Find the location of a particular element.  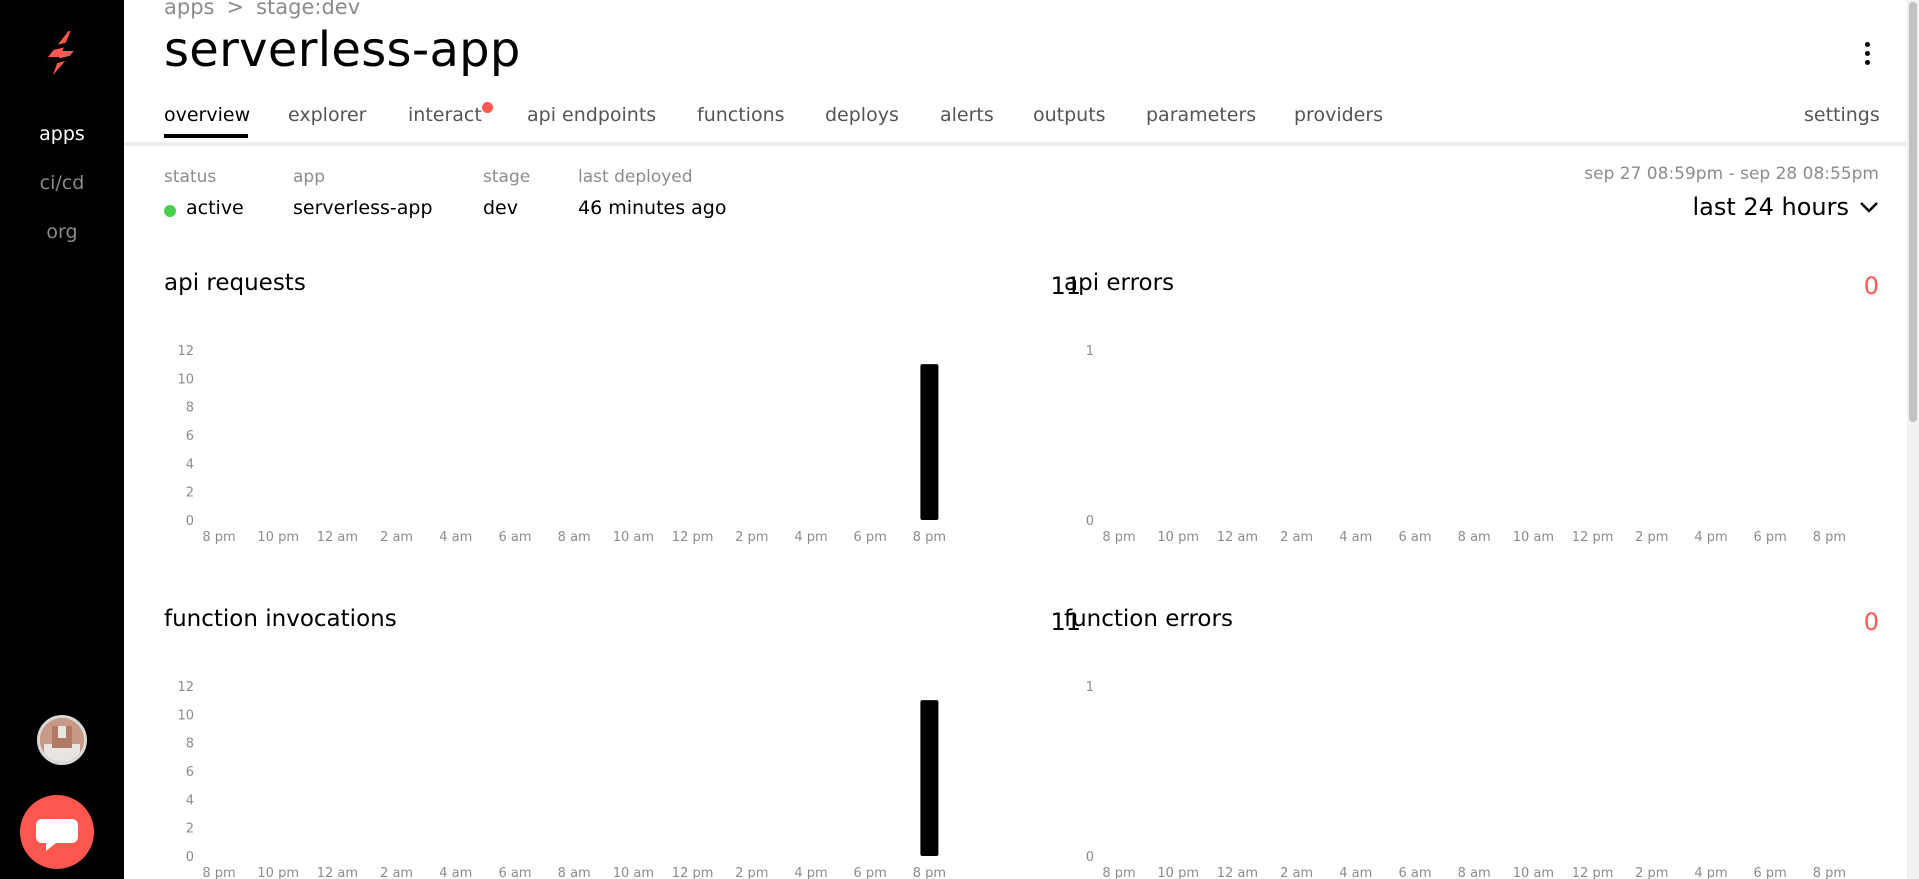

y-tick-label: 8 is located at coordinates (190, 408).